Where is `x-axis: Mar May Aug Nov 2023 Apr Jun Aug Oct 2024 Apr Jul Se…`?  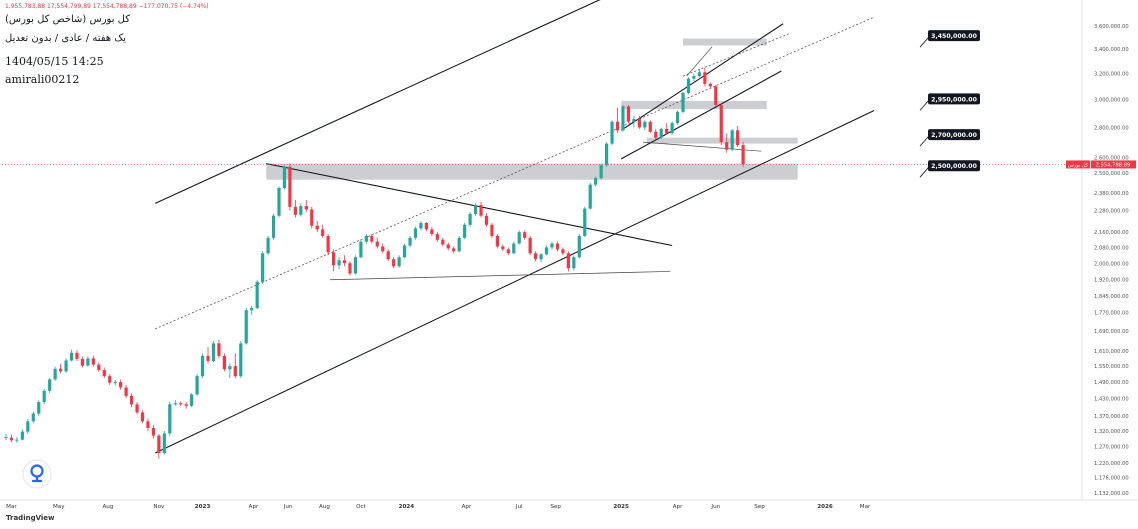
x-axis: Mar May Aug Nov 2023 Apr Jun Aug Oct 2024 Apr Jul Se… is located at coordinates (438, 507).